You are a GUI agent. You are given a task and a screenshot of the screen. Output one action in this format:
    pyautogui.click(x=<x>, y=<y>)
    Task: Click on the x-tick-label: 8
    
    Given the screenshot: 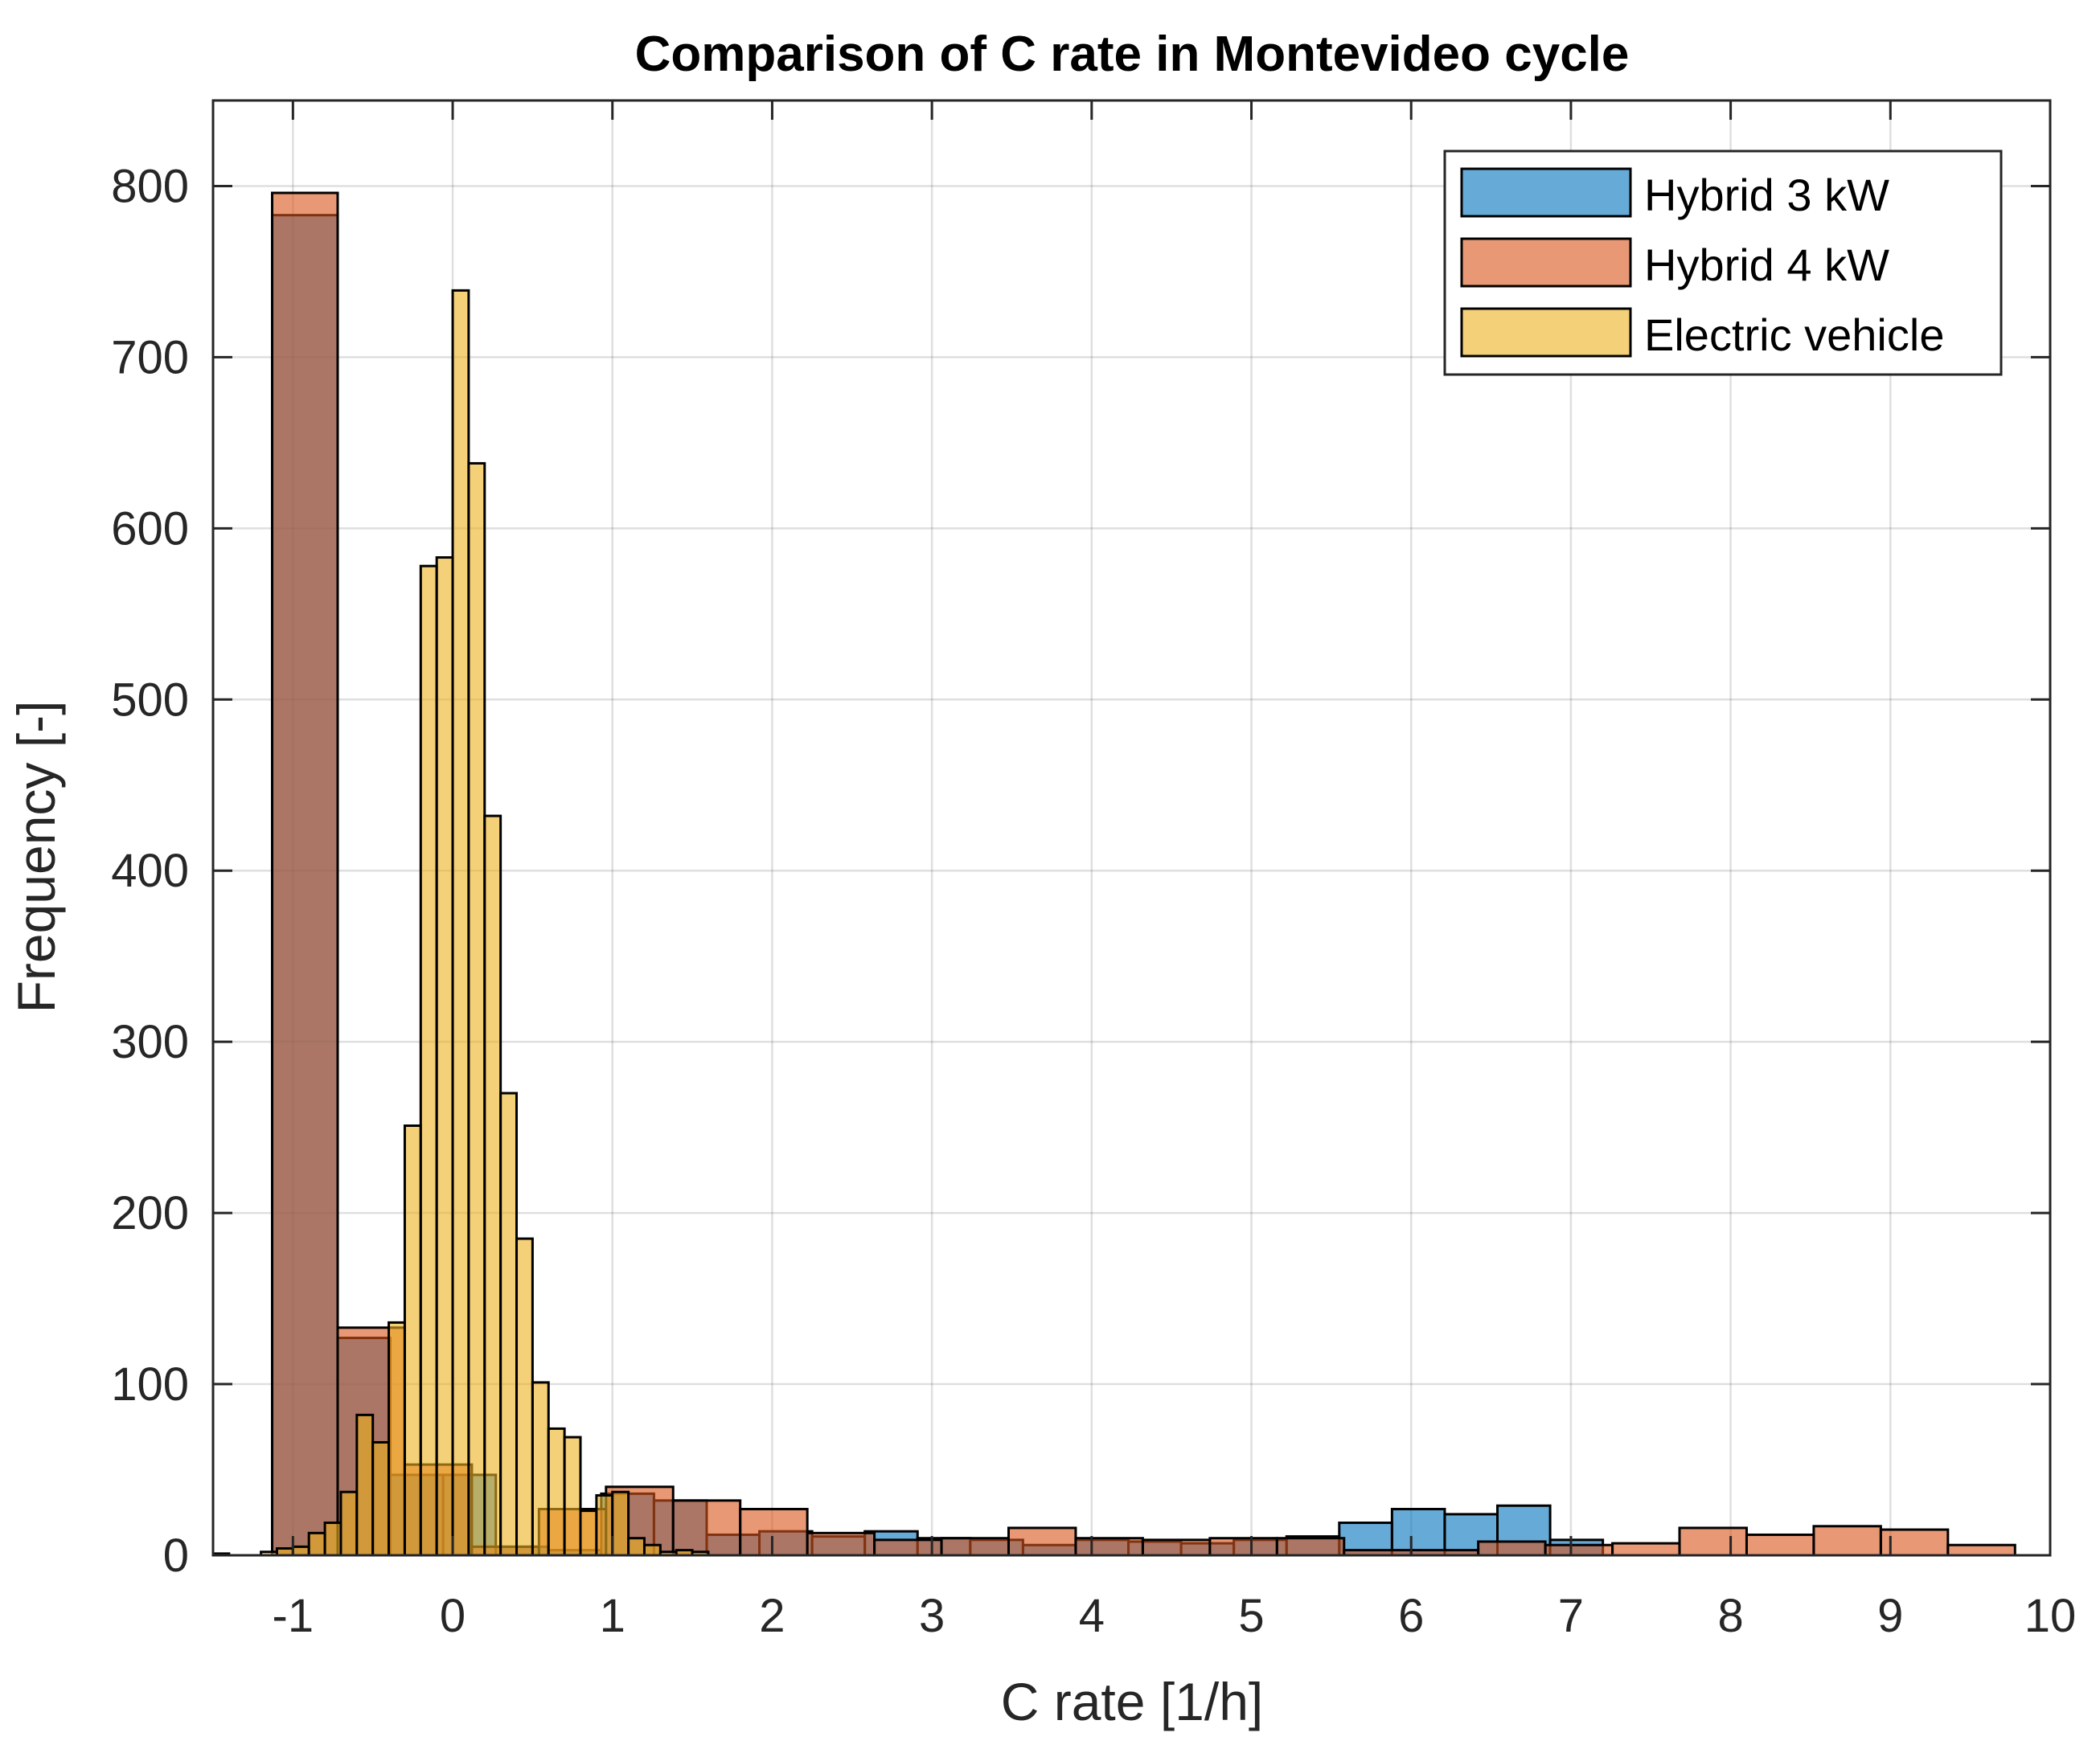 What is the action you would take?
    pyautogui.click(x=1730, y=1616)
    